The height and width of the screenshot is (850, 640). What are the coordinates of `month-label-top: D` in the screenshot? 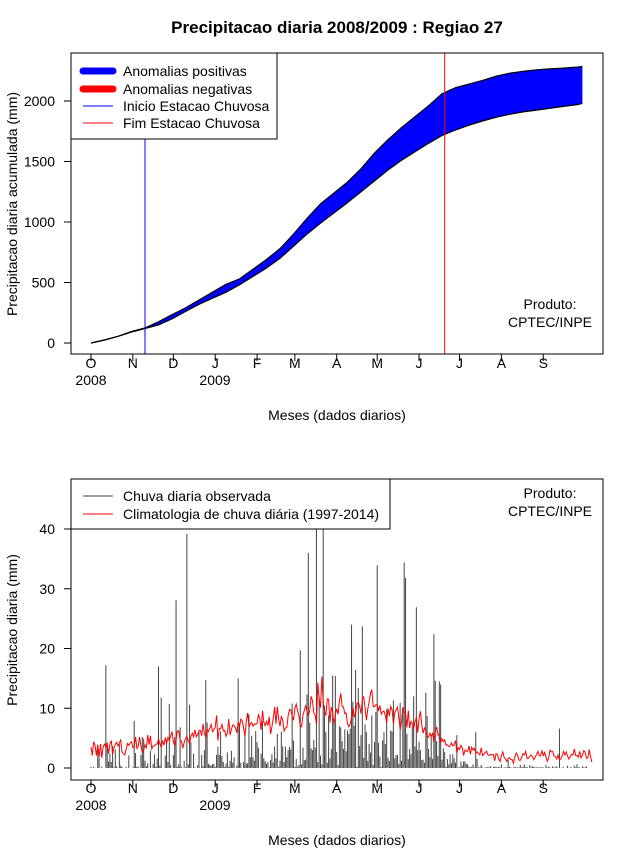 It's located at (173, 363).